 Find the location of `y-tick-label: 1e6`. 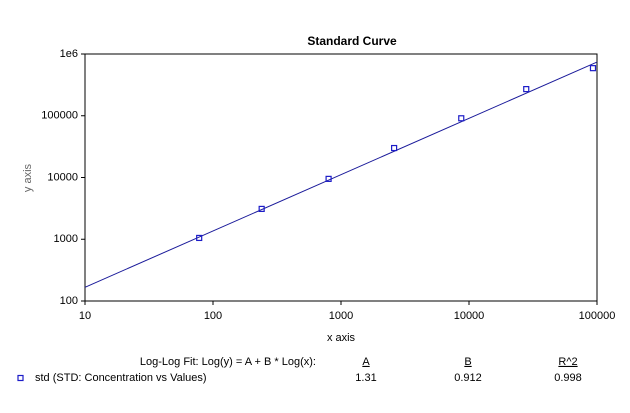

y-tick-label: 1e6 is located at coordinates (69, 54).